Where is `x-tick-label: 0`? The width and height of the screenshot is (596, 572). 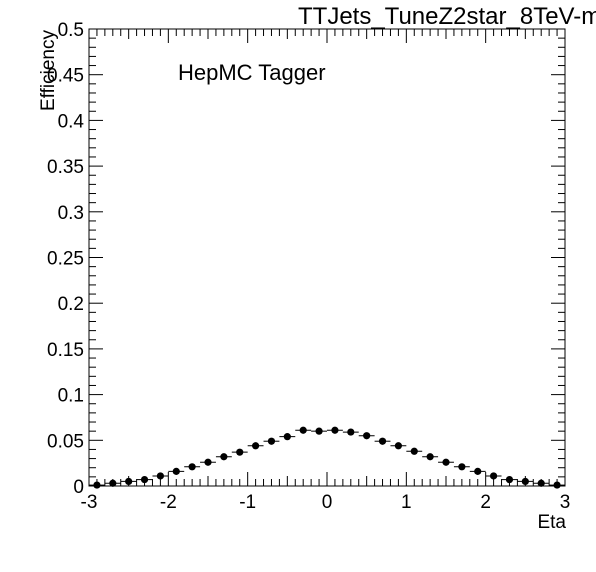 x-tick-label: 0 is located at coordinates (327, 502).